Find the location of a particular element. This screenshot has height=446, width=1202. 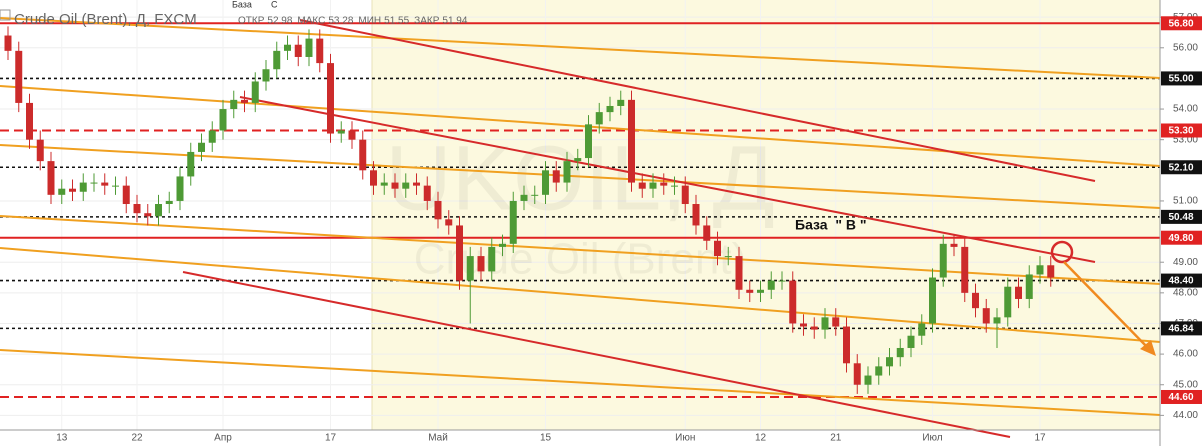

y-tick-label: 44.00 is located at coordinates (1185, 415).